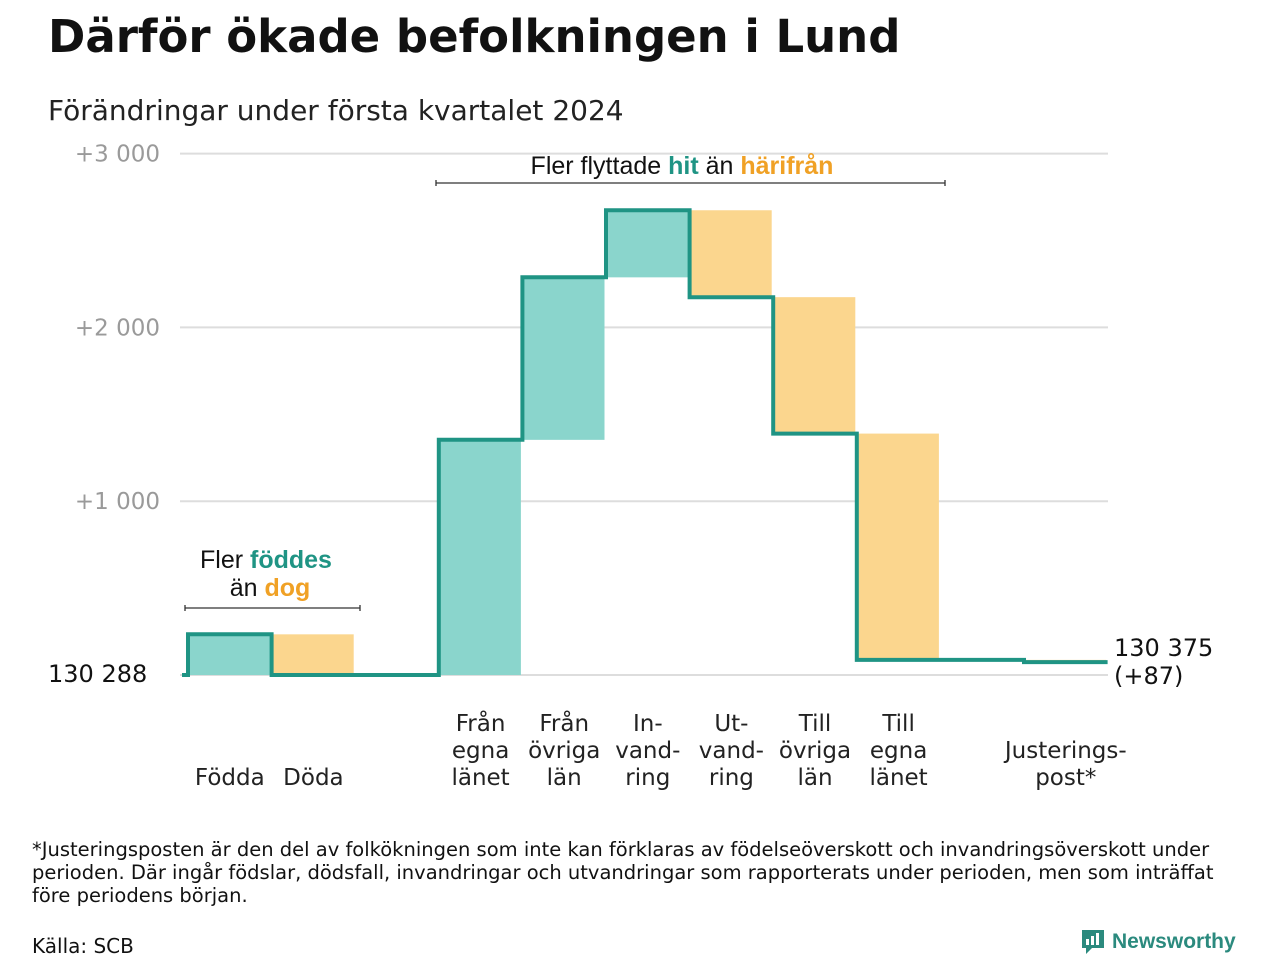  Describe the element at coordinates (1093, 942) in the screenshot. I see `newsworthy-logo-icon` at that location.